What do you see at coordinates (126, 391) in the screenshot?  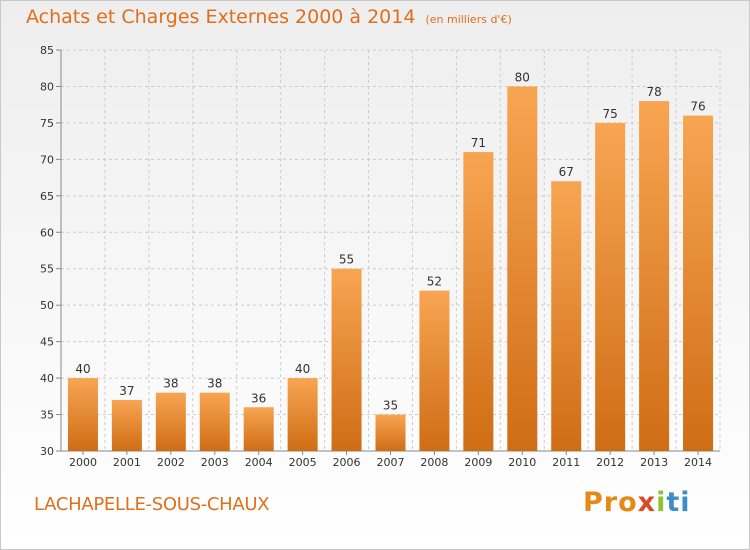 I see `bar-value-label: 37` at bounding box center [126, 391].